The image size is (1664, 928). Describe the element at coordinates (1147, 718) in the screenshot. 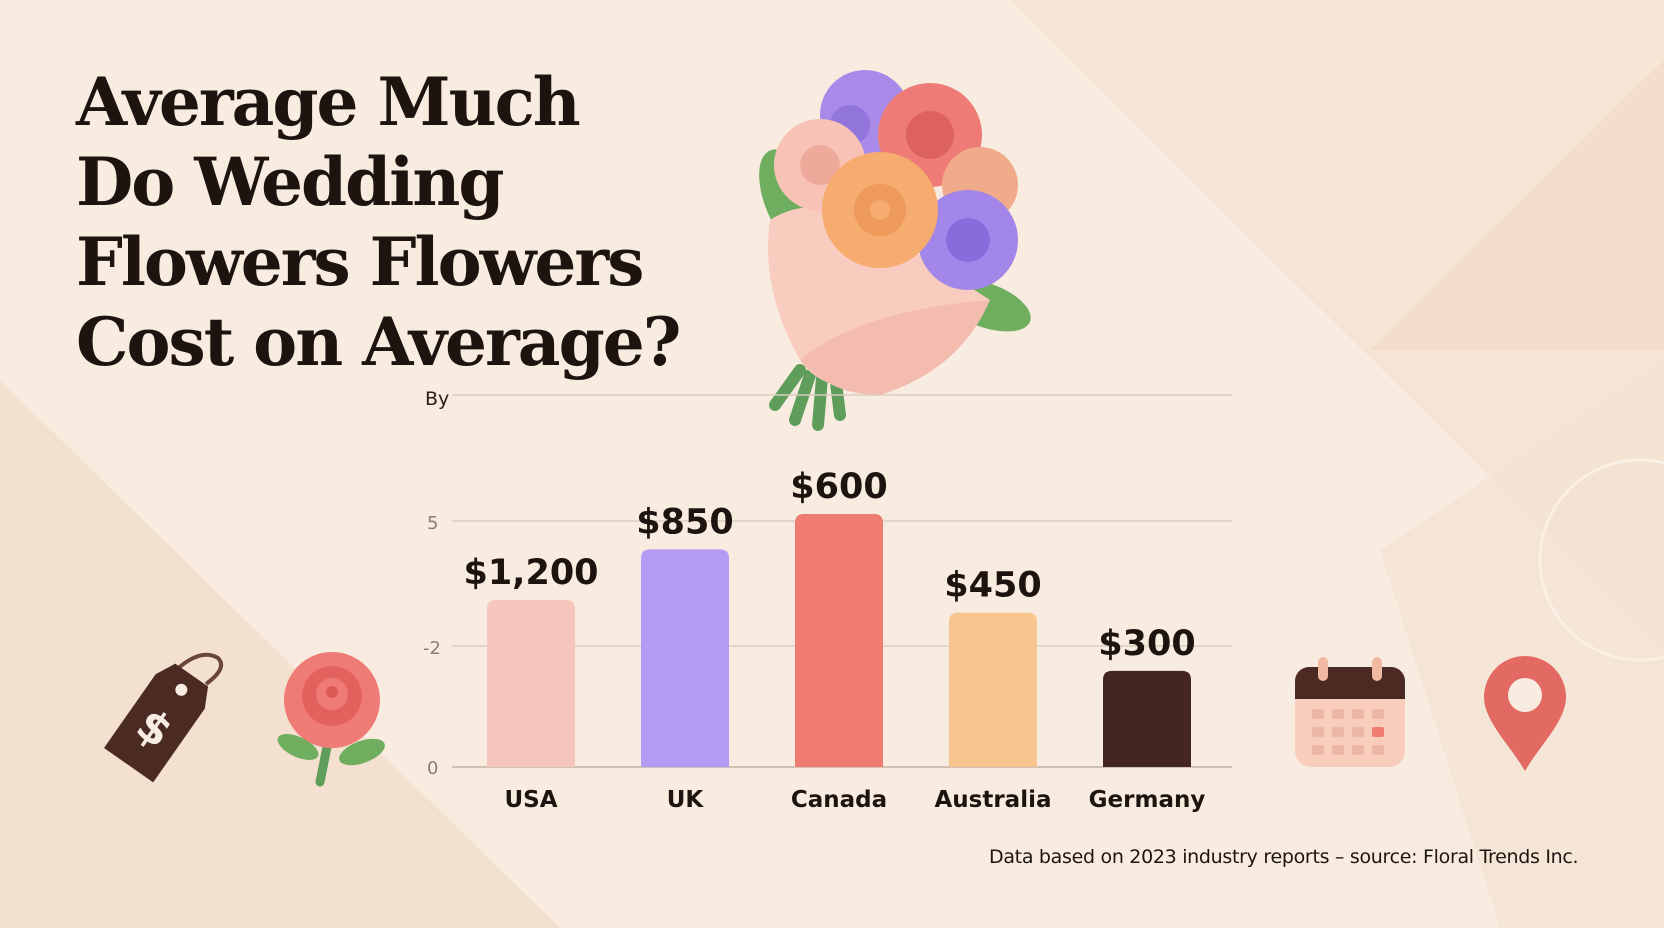

I see `bar-germany` at that location.